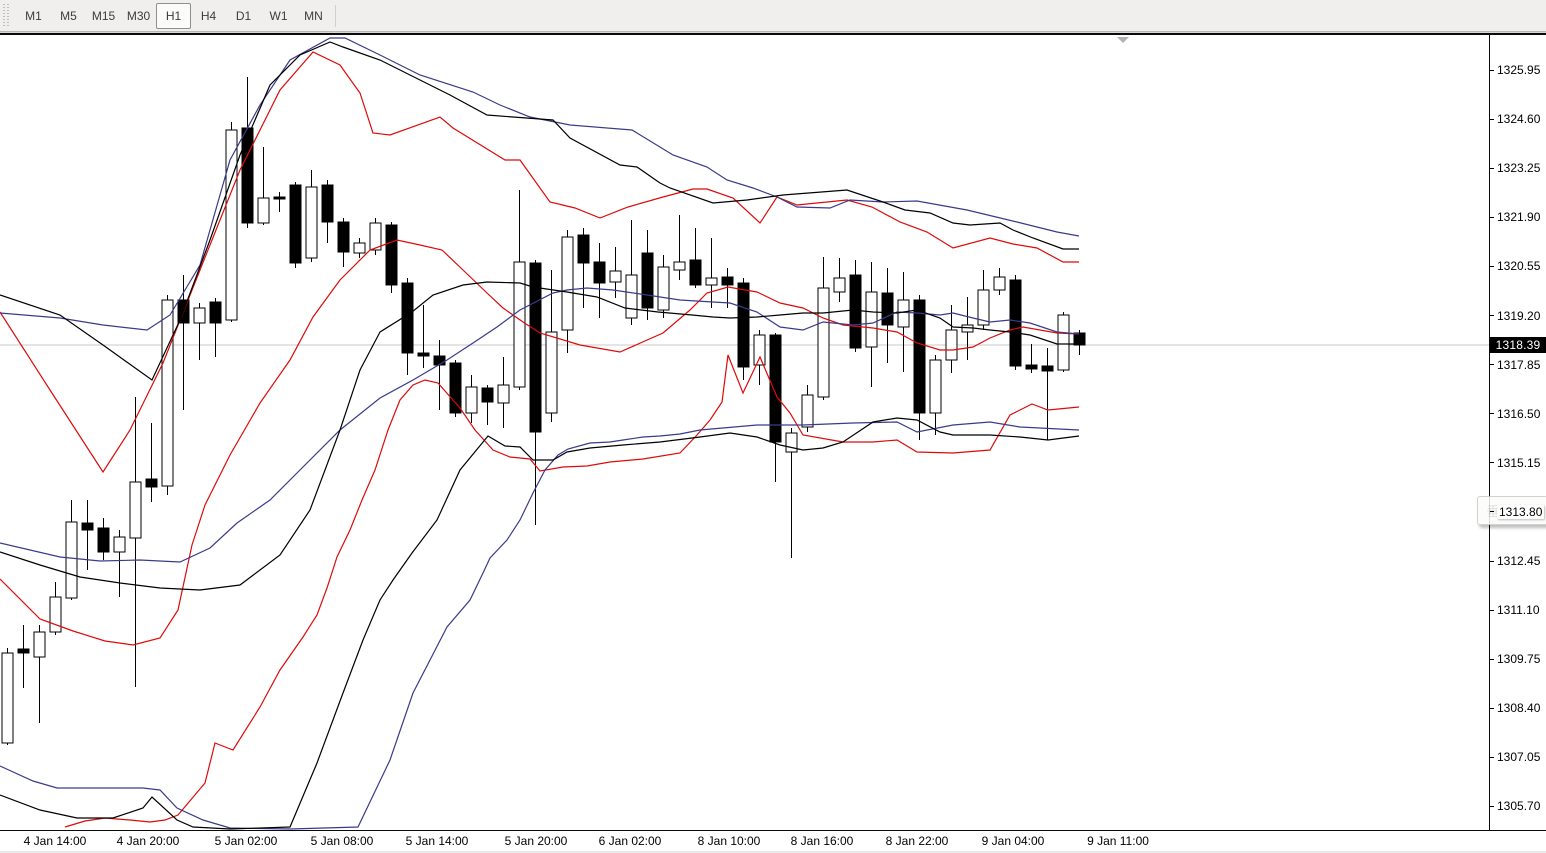  I want to click on time-label: 5 Jan 02:00, so click(246, 841).